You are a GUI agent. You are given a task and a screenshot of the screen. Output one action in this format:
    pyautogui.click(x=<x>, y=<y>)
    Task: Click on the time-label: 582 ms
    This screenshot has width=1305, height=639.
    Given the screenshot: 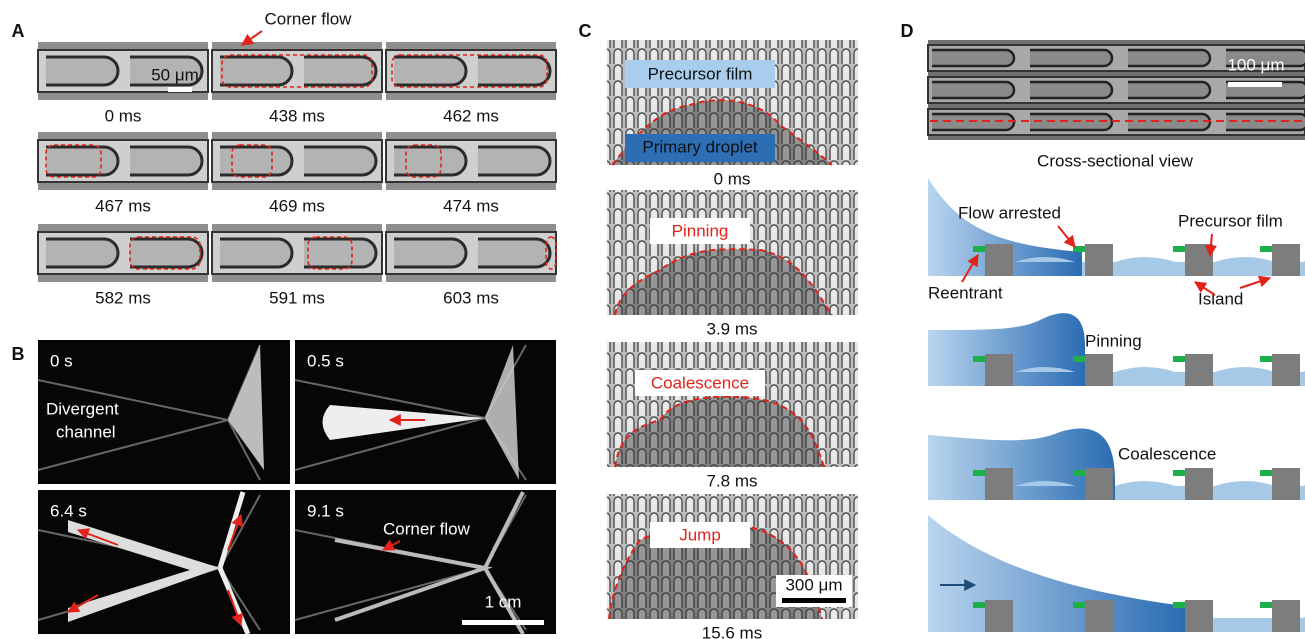 What is the action you would take?
    pyautogui.click(x=123, y=297)
    